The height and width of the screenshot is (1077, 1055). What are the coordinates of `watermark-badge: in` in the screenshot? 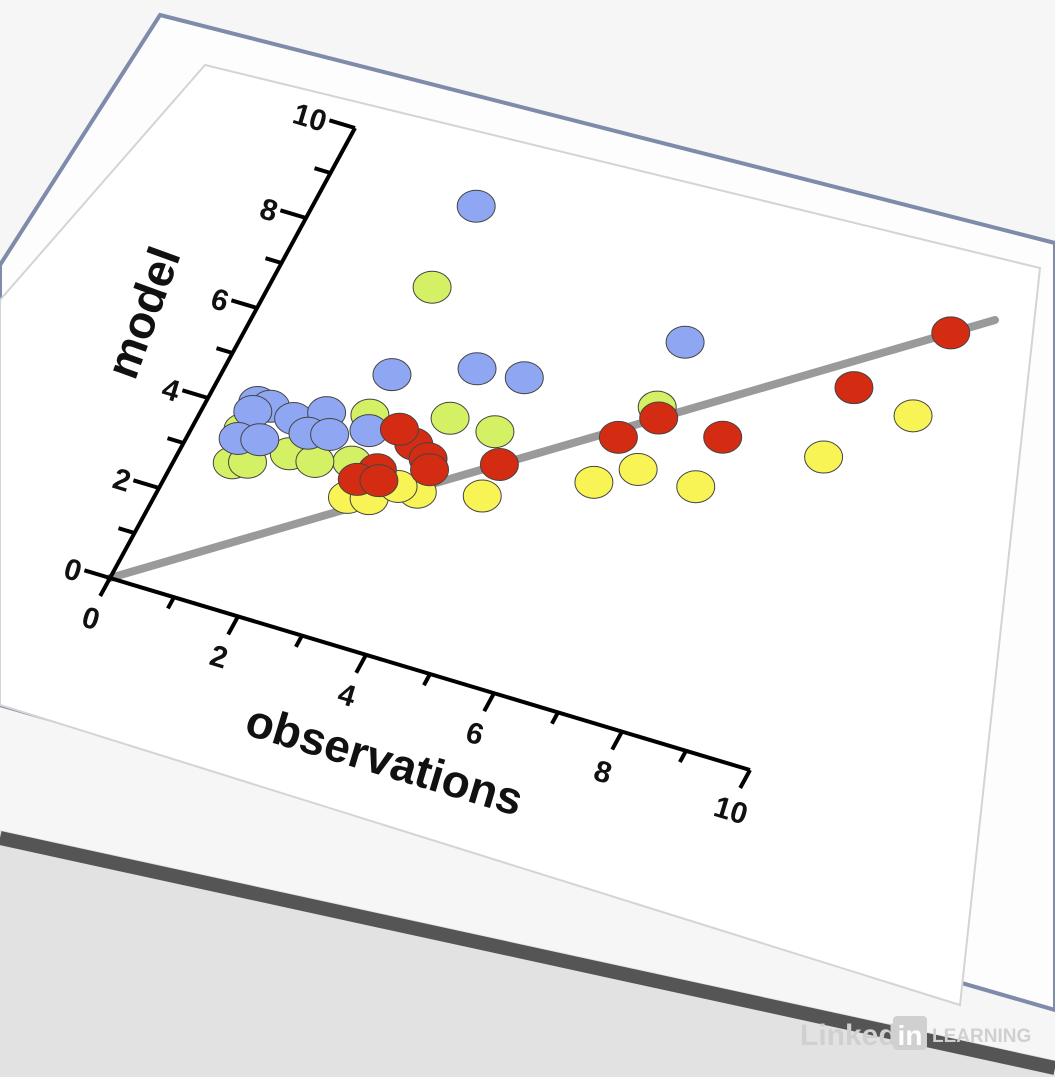 It's located at (910, 1035).